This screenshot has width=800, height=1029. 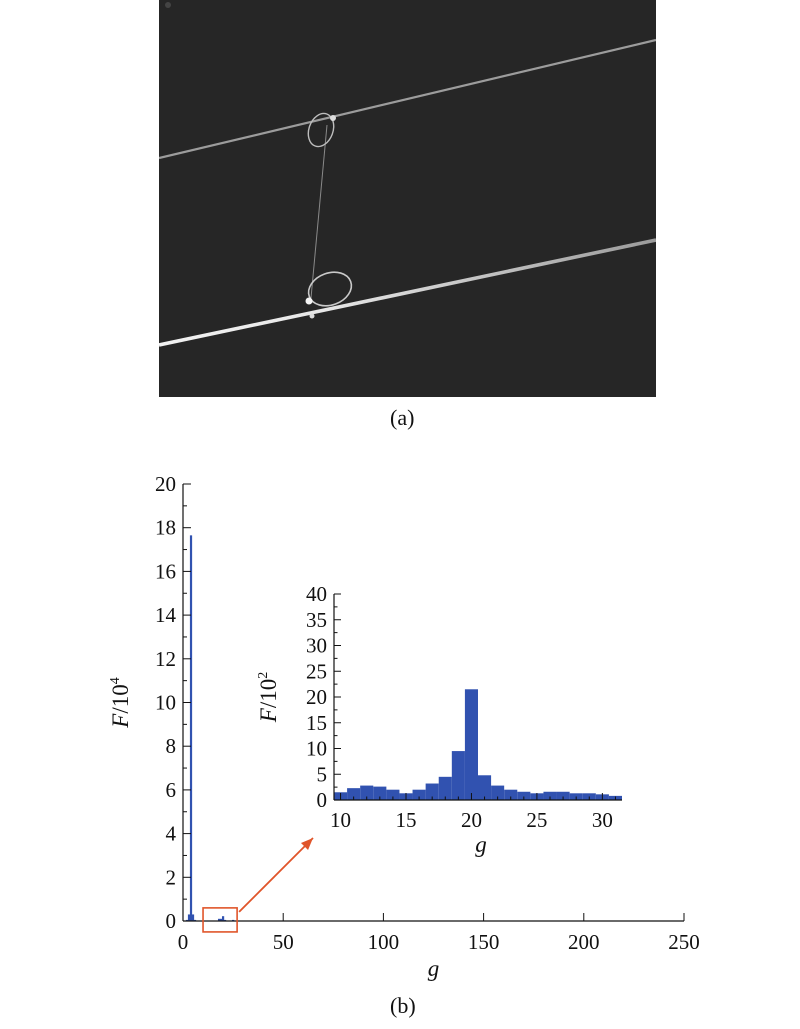 What do you see at coordinates (166, 615) in the screenshot?
I see `y-tick-label: 14` at bounding box center [166, 615].